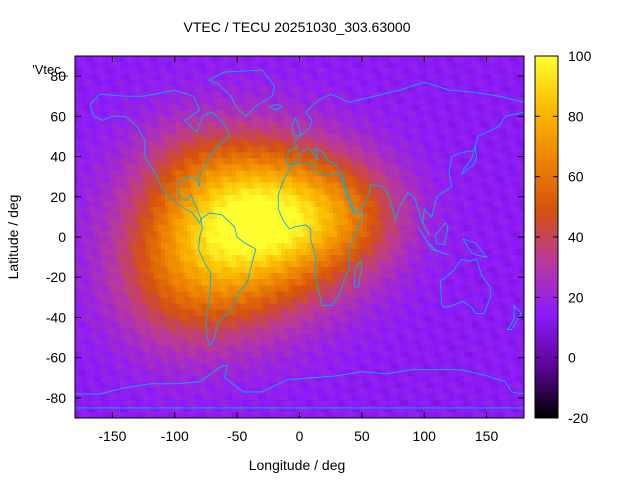 The width and height of the screenshot is (640, 480). I want to click on coastline-south-america, so click(227, 279).